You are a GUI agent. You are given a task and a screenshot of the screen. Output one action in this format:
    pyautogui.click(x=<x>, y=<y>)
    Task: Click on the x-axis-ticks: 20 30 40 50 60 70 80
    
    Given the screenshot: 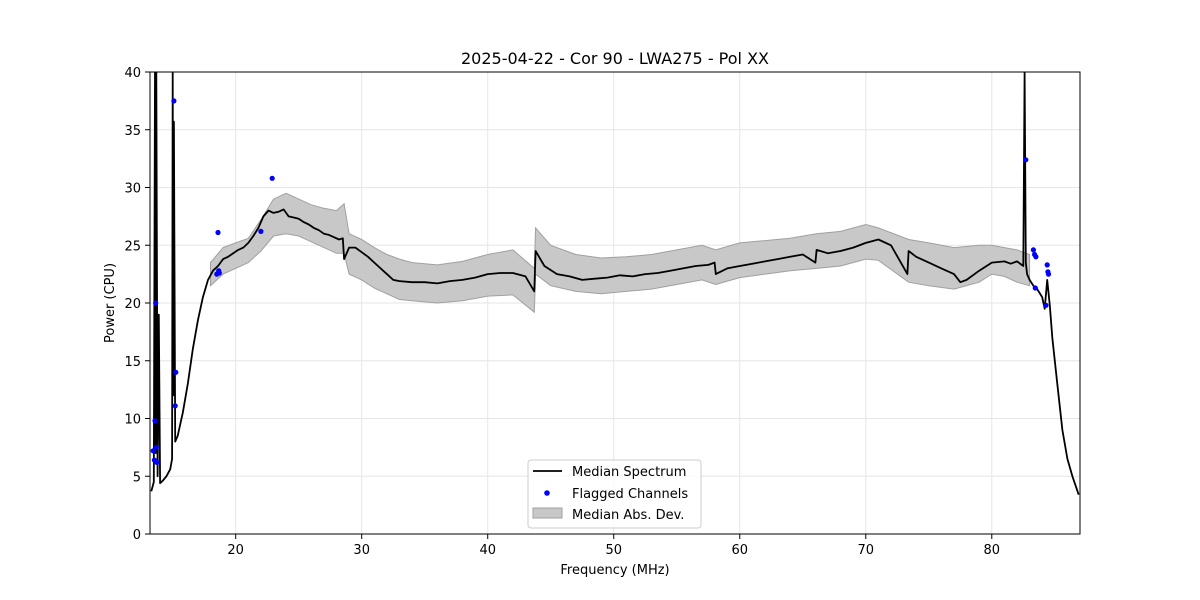 What is the action you would take?
    pyautogui.click(x=613, y=546)
    